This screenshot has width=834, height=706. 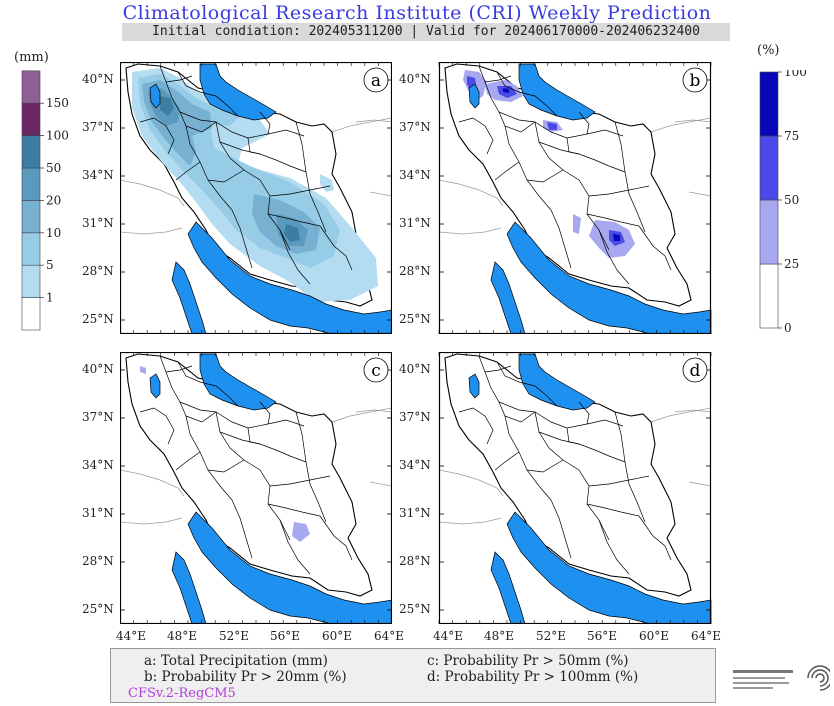 What do you see at coordinates (256, 488) in the screenshot?
I see `map-panel-c: c` at bounding box center [256, 488].